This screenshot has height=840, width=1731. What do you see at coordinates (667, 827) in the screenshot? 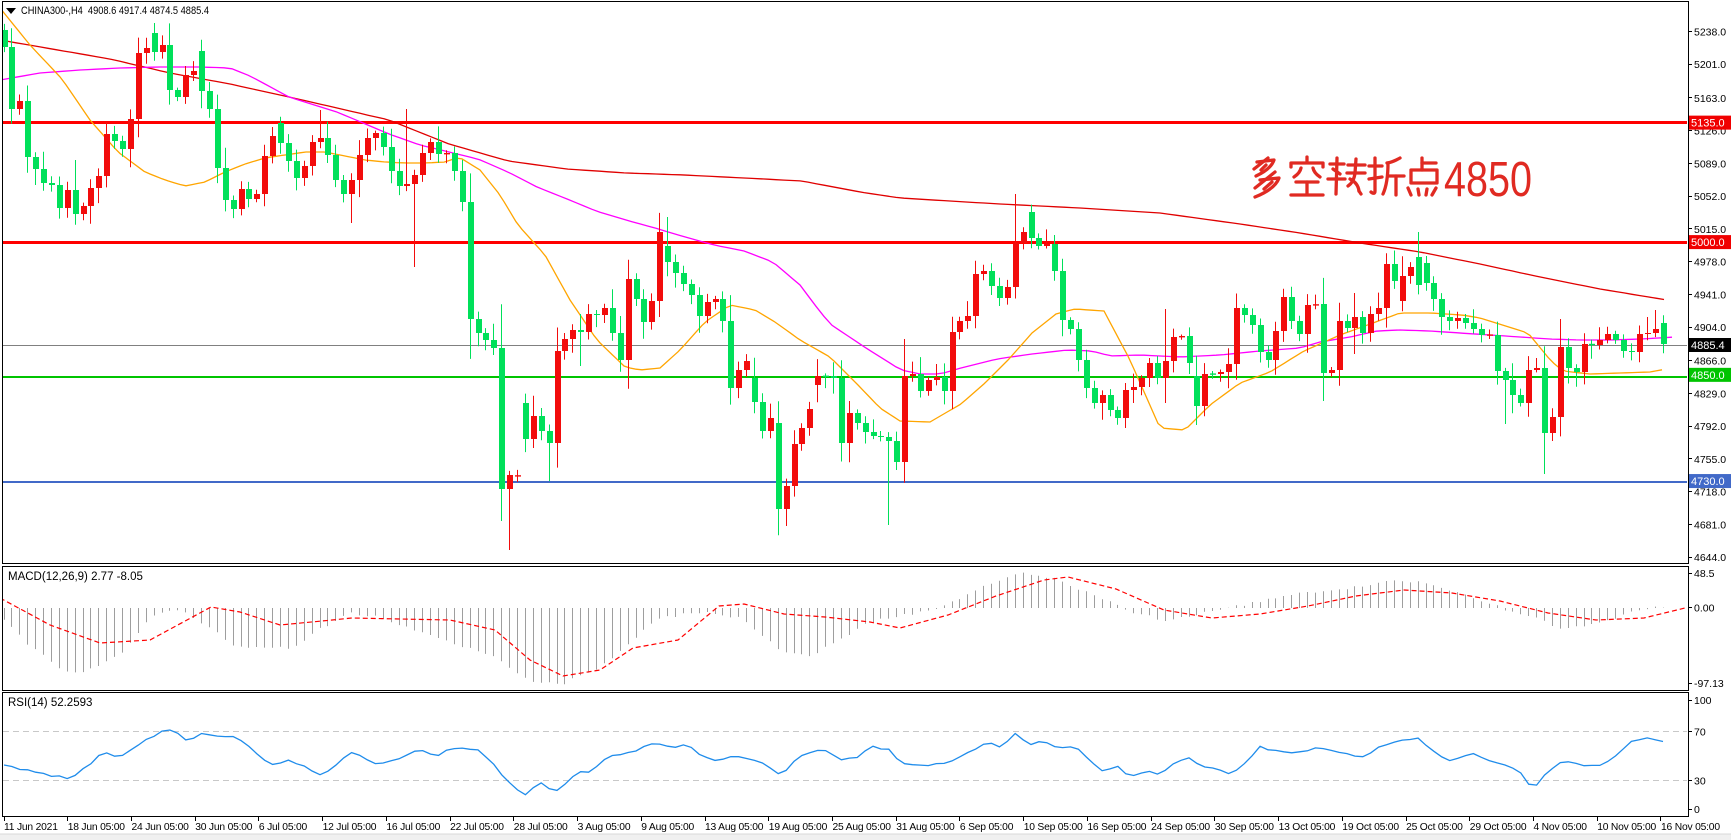
I see `svg-text: 9 Aug 05:00` at bounding box center [667, 827].